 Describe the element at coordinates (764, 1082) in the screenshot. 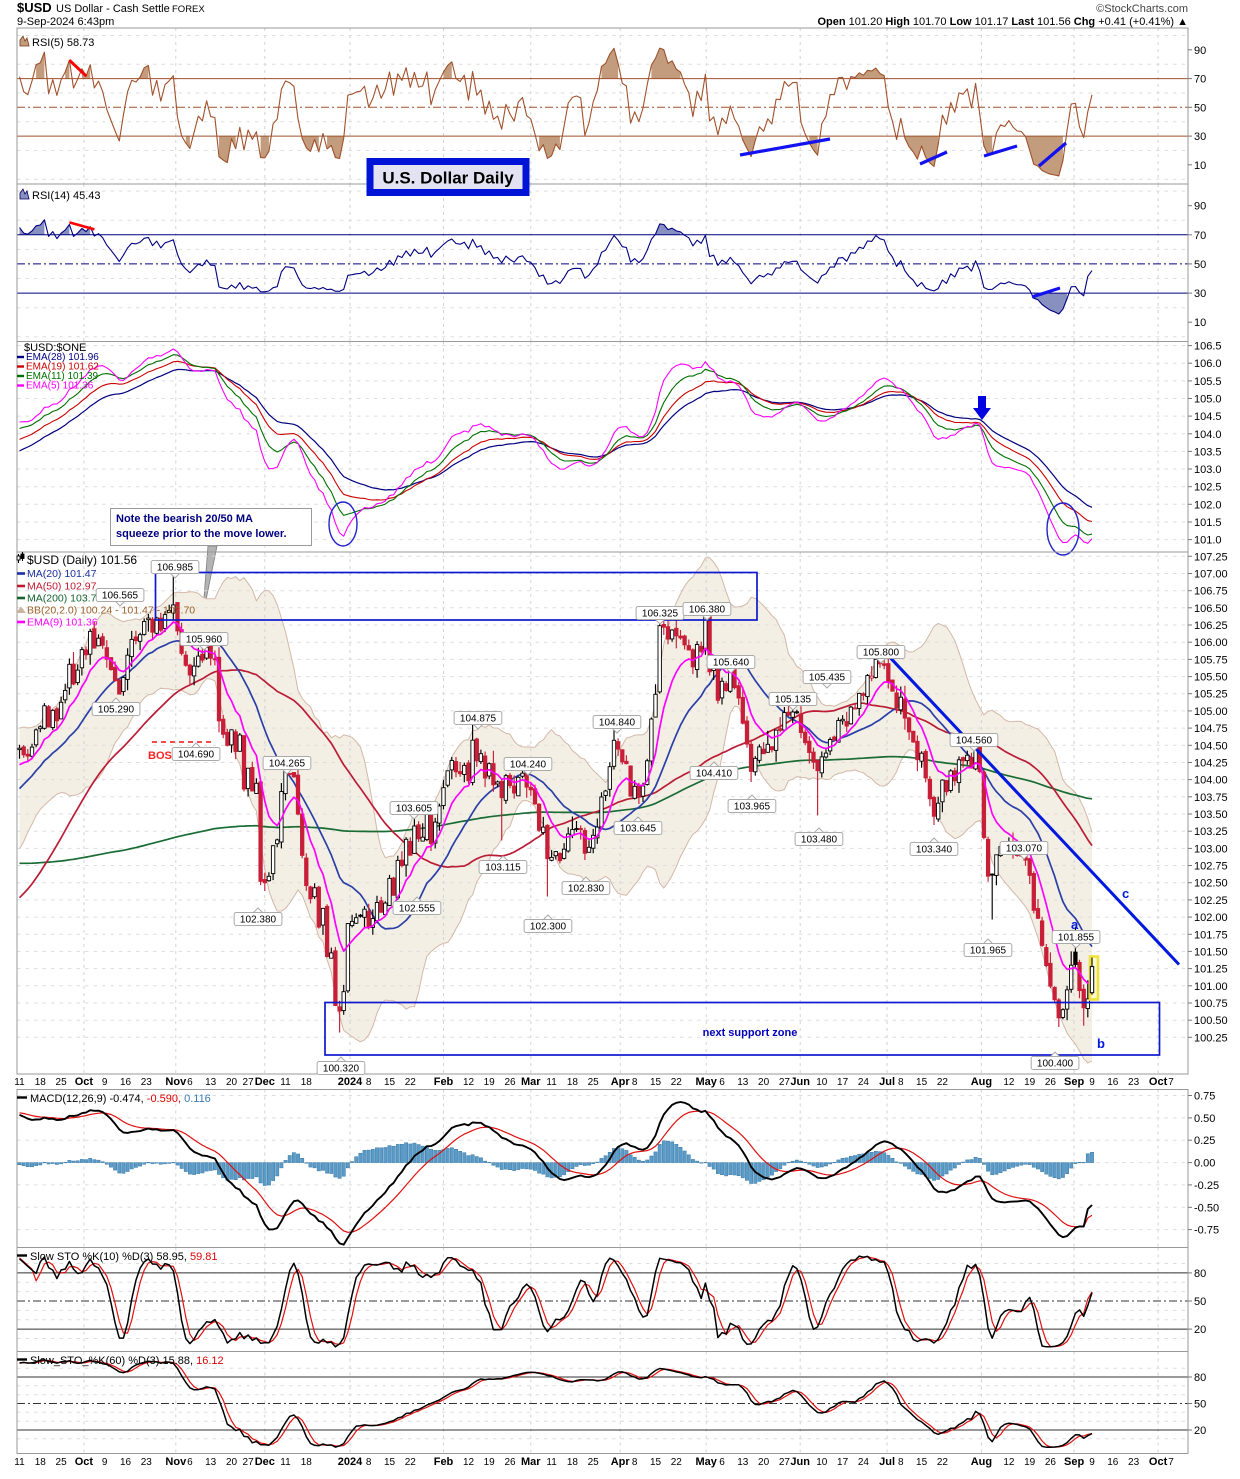

I see `svg-text: 20` at that location.